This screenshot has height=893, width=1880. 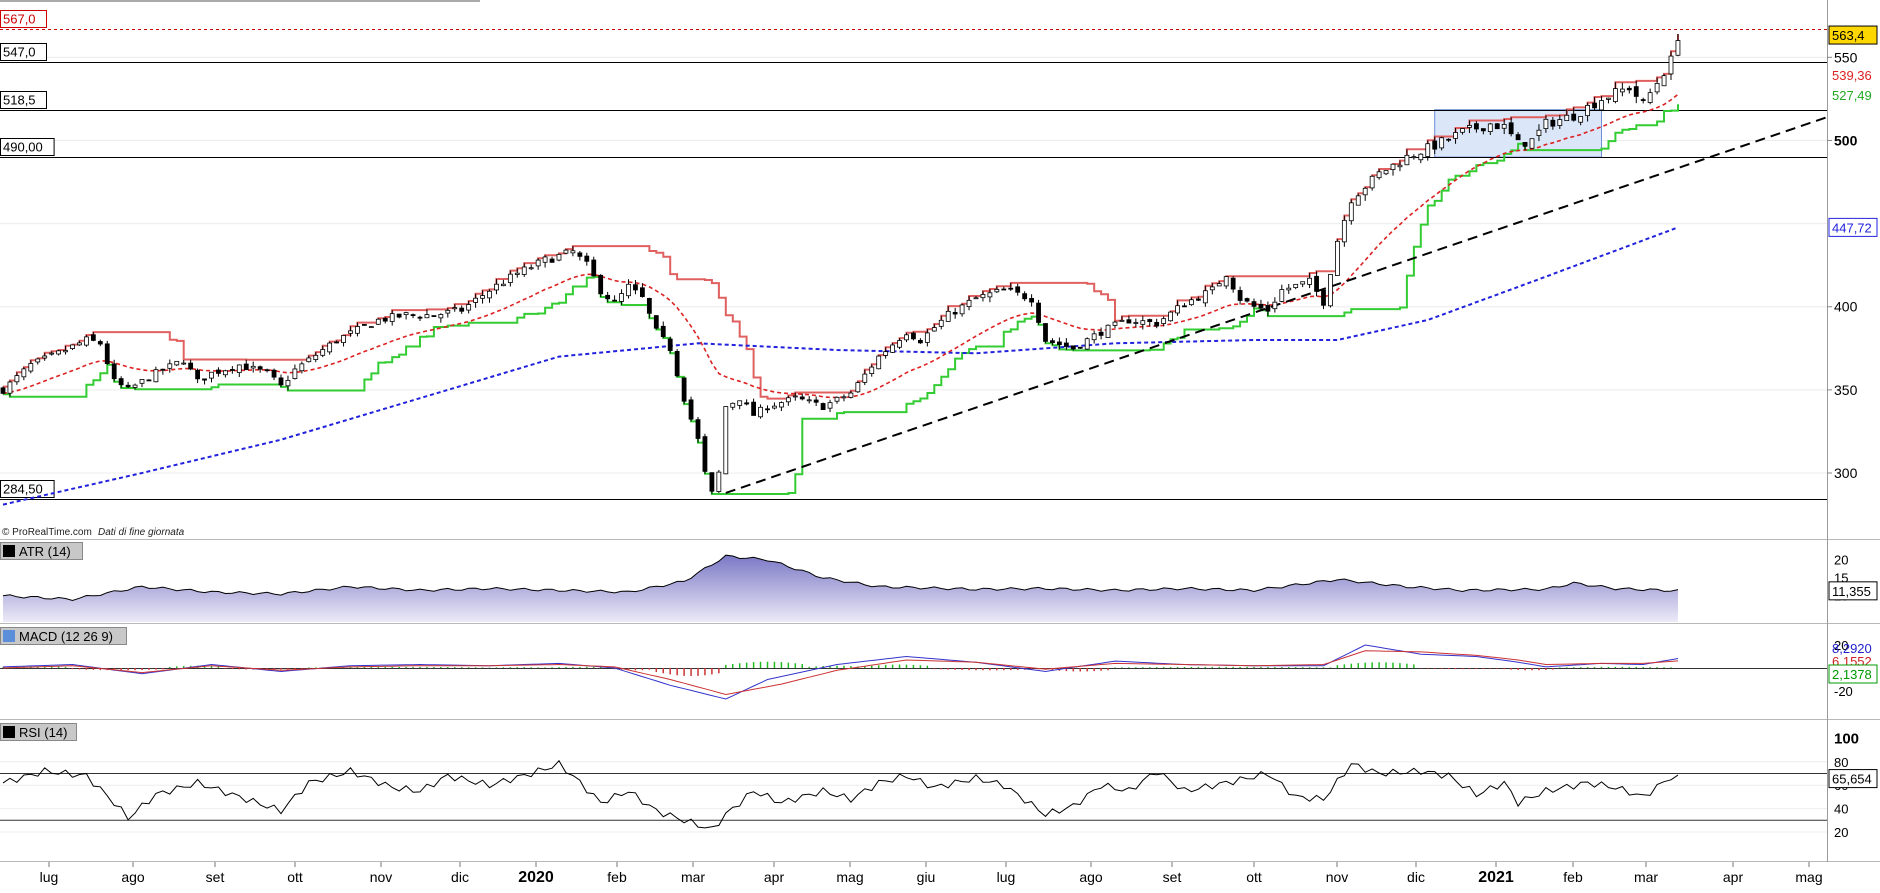 I want to click on rsi-value-label: 65,654, so click(x=1852, y=779).